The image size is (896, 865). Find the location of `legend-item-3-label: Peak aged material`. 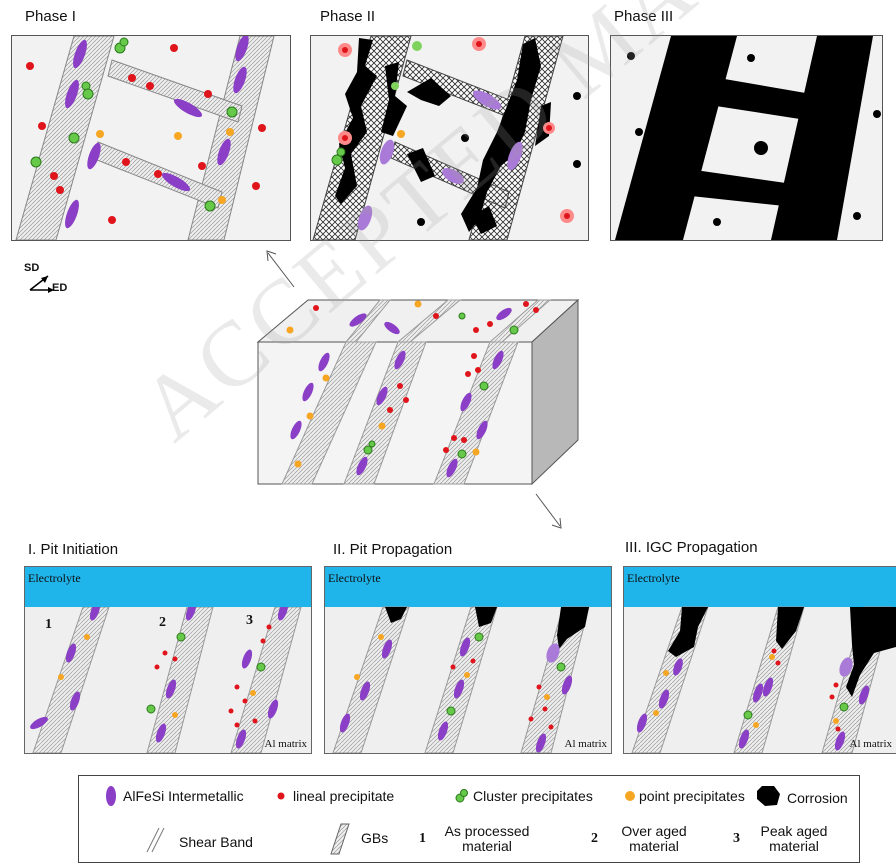

legend-item-3-label: Peak aged material is located at coordinates (794, 838).